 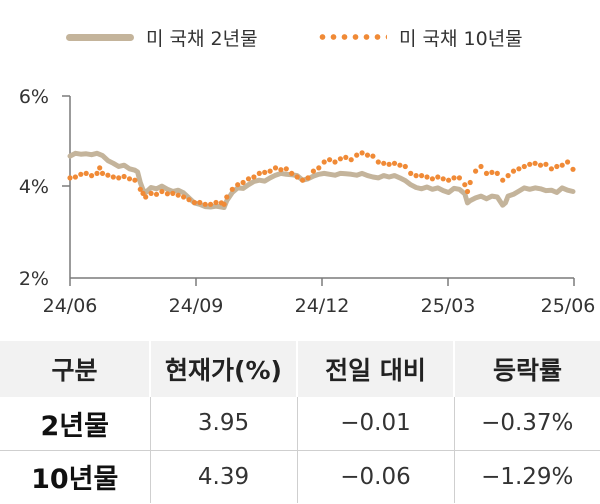 What do you see at coordinates (461, 38) in the screenshot?
I see `legend-label-10y: 미 국채 10년물` at bounding box center [461, 38].